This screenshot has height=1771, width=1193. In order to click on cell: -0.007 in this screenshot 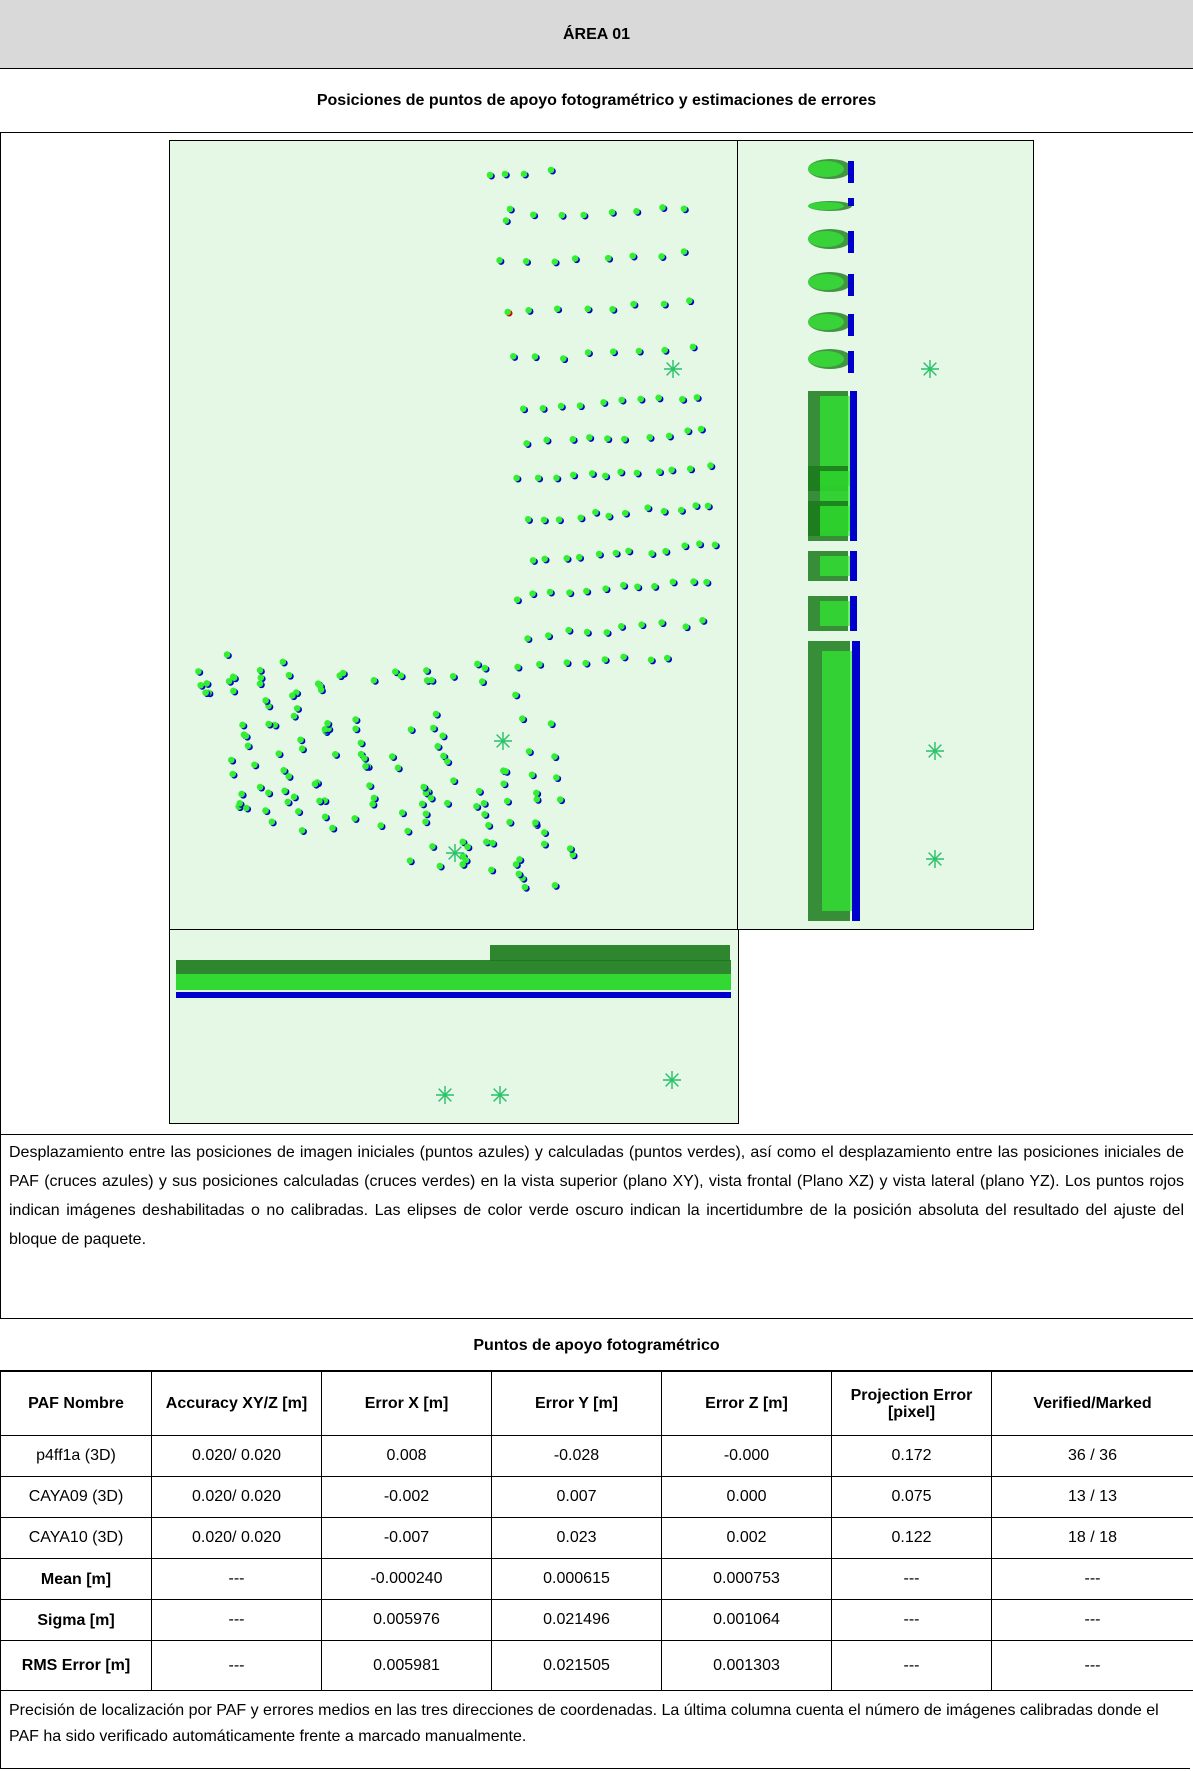, I will do `click(406, 1538)`.